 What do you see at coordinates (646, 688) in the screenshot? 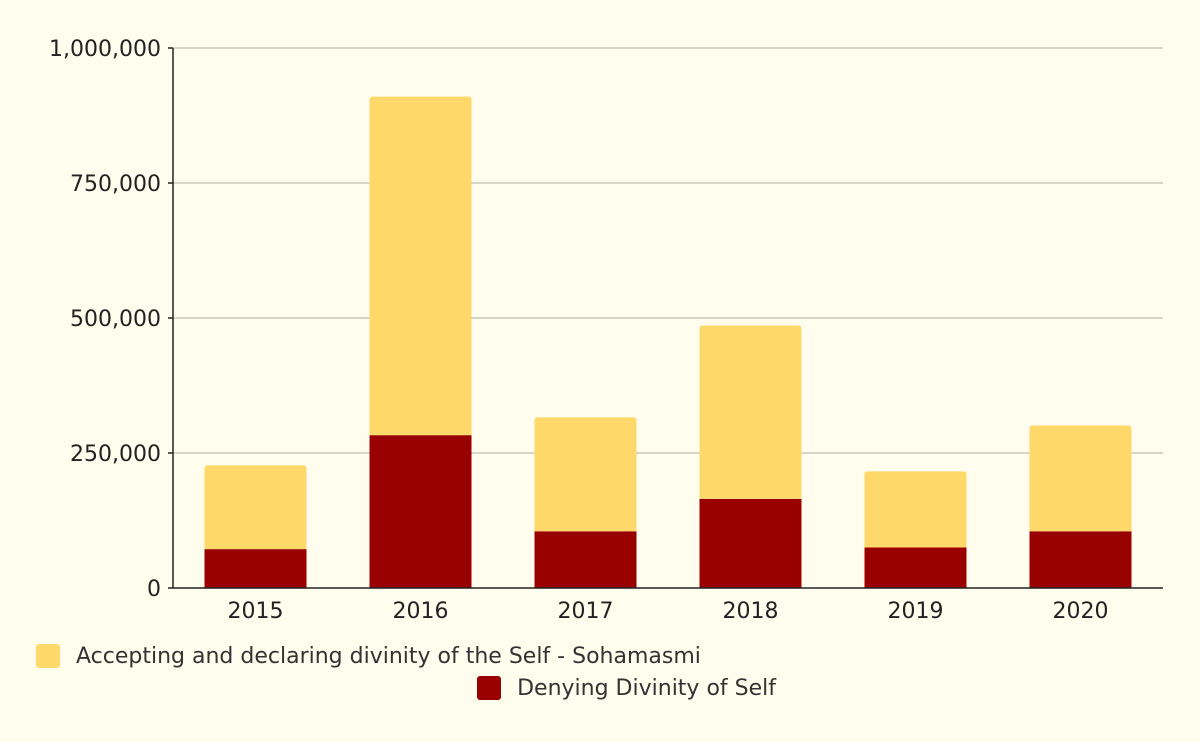
I see `legend-label-denying: Denying Divinity of Self` at bounding box center [646, 688].